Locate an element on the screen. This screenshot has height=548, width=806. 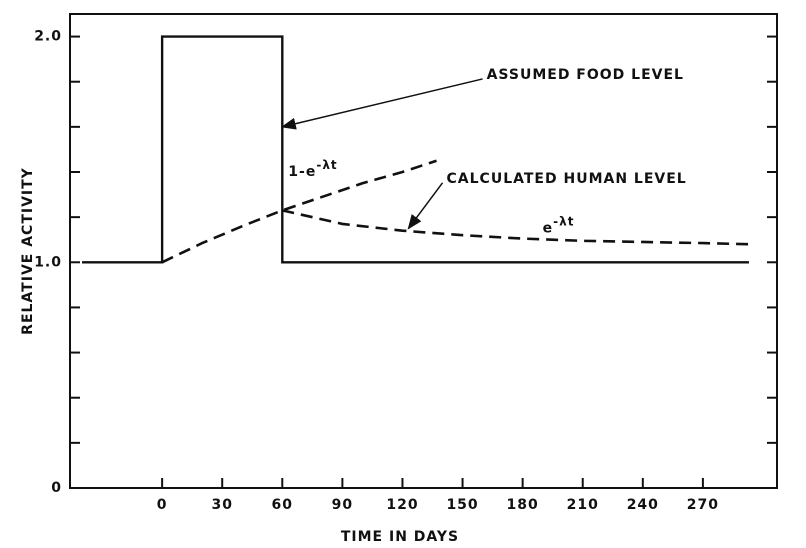
formula: 1-e-λt is located at coordinates (312, 169).